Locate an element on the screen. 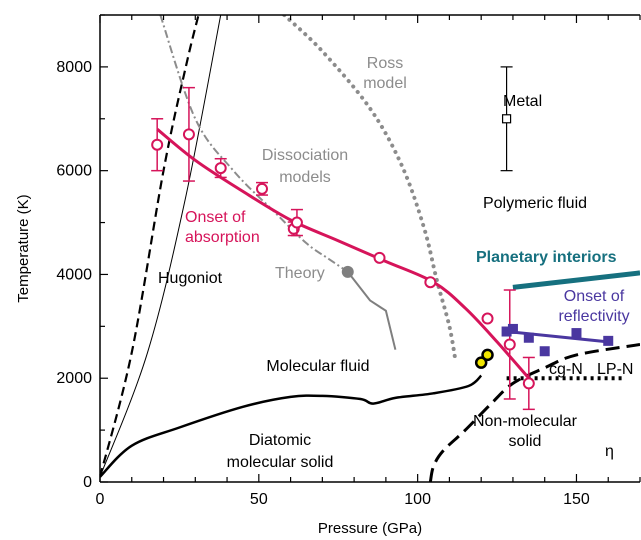  non-molecular-solid-label: Non-molecular solid is located at coordinates (525, 431).